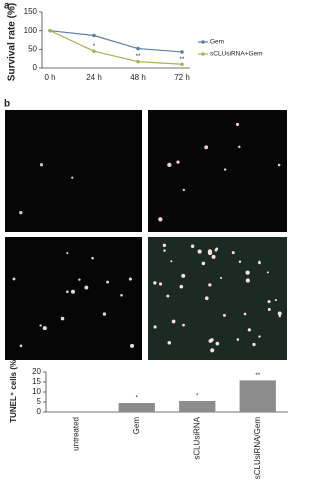  Describe the element at coordinates (13, 390) in the screenshot. I see `y-axis-label: TUNEL⁺ cells (%)` at that location.